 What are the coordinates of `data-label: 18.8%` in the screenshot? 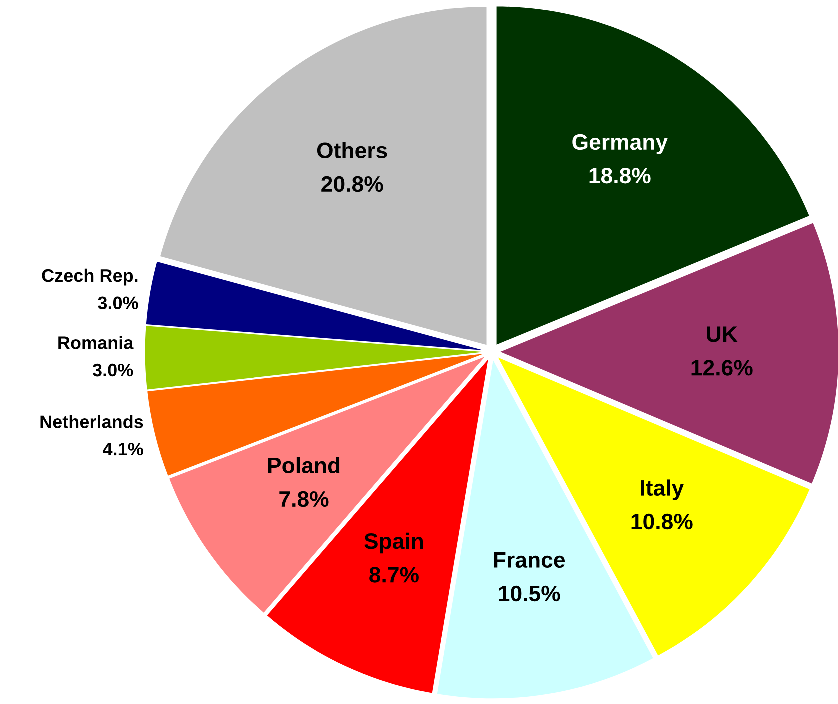 It's located at (620, 176).